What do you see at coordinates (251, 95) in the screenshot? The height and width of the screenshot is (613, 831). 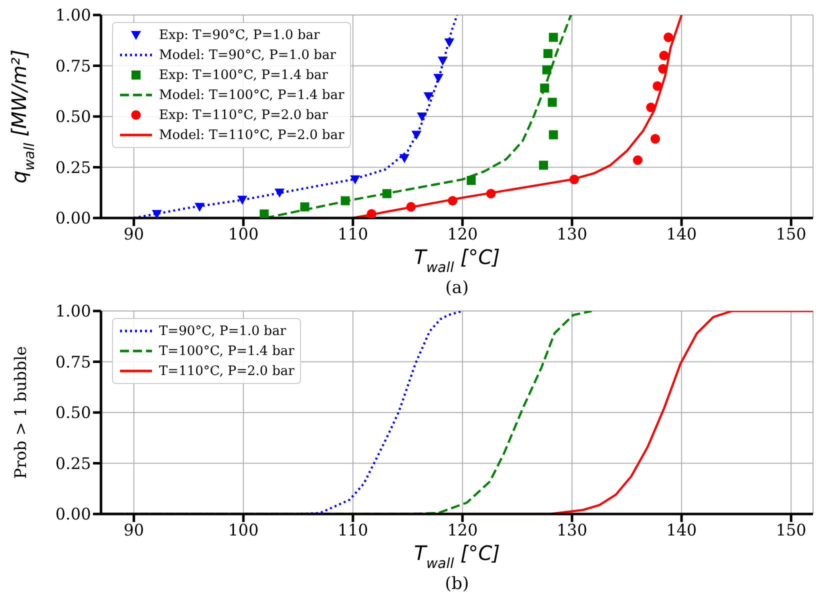 I see `legend-label: Model: T=100°C, P=1.4 bar` at bounding box center [251, 95].